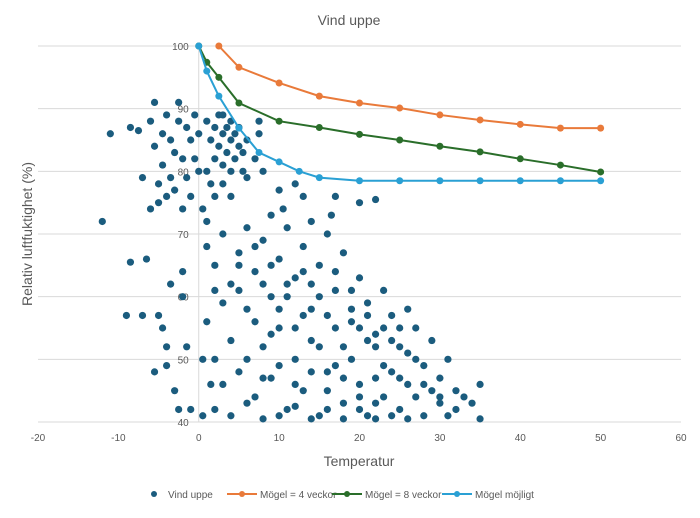 The height and width of the screenshot is (518, 700). What do you see at coordinates (360, 438) in the screenshot?
I see `x-tick-label: 20` at bounding box center [360, 438].